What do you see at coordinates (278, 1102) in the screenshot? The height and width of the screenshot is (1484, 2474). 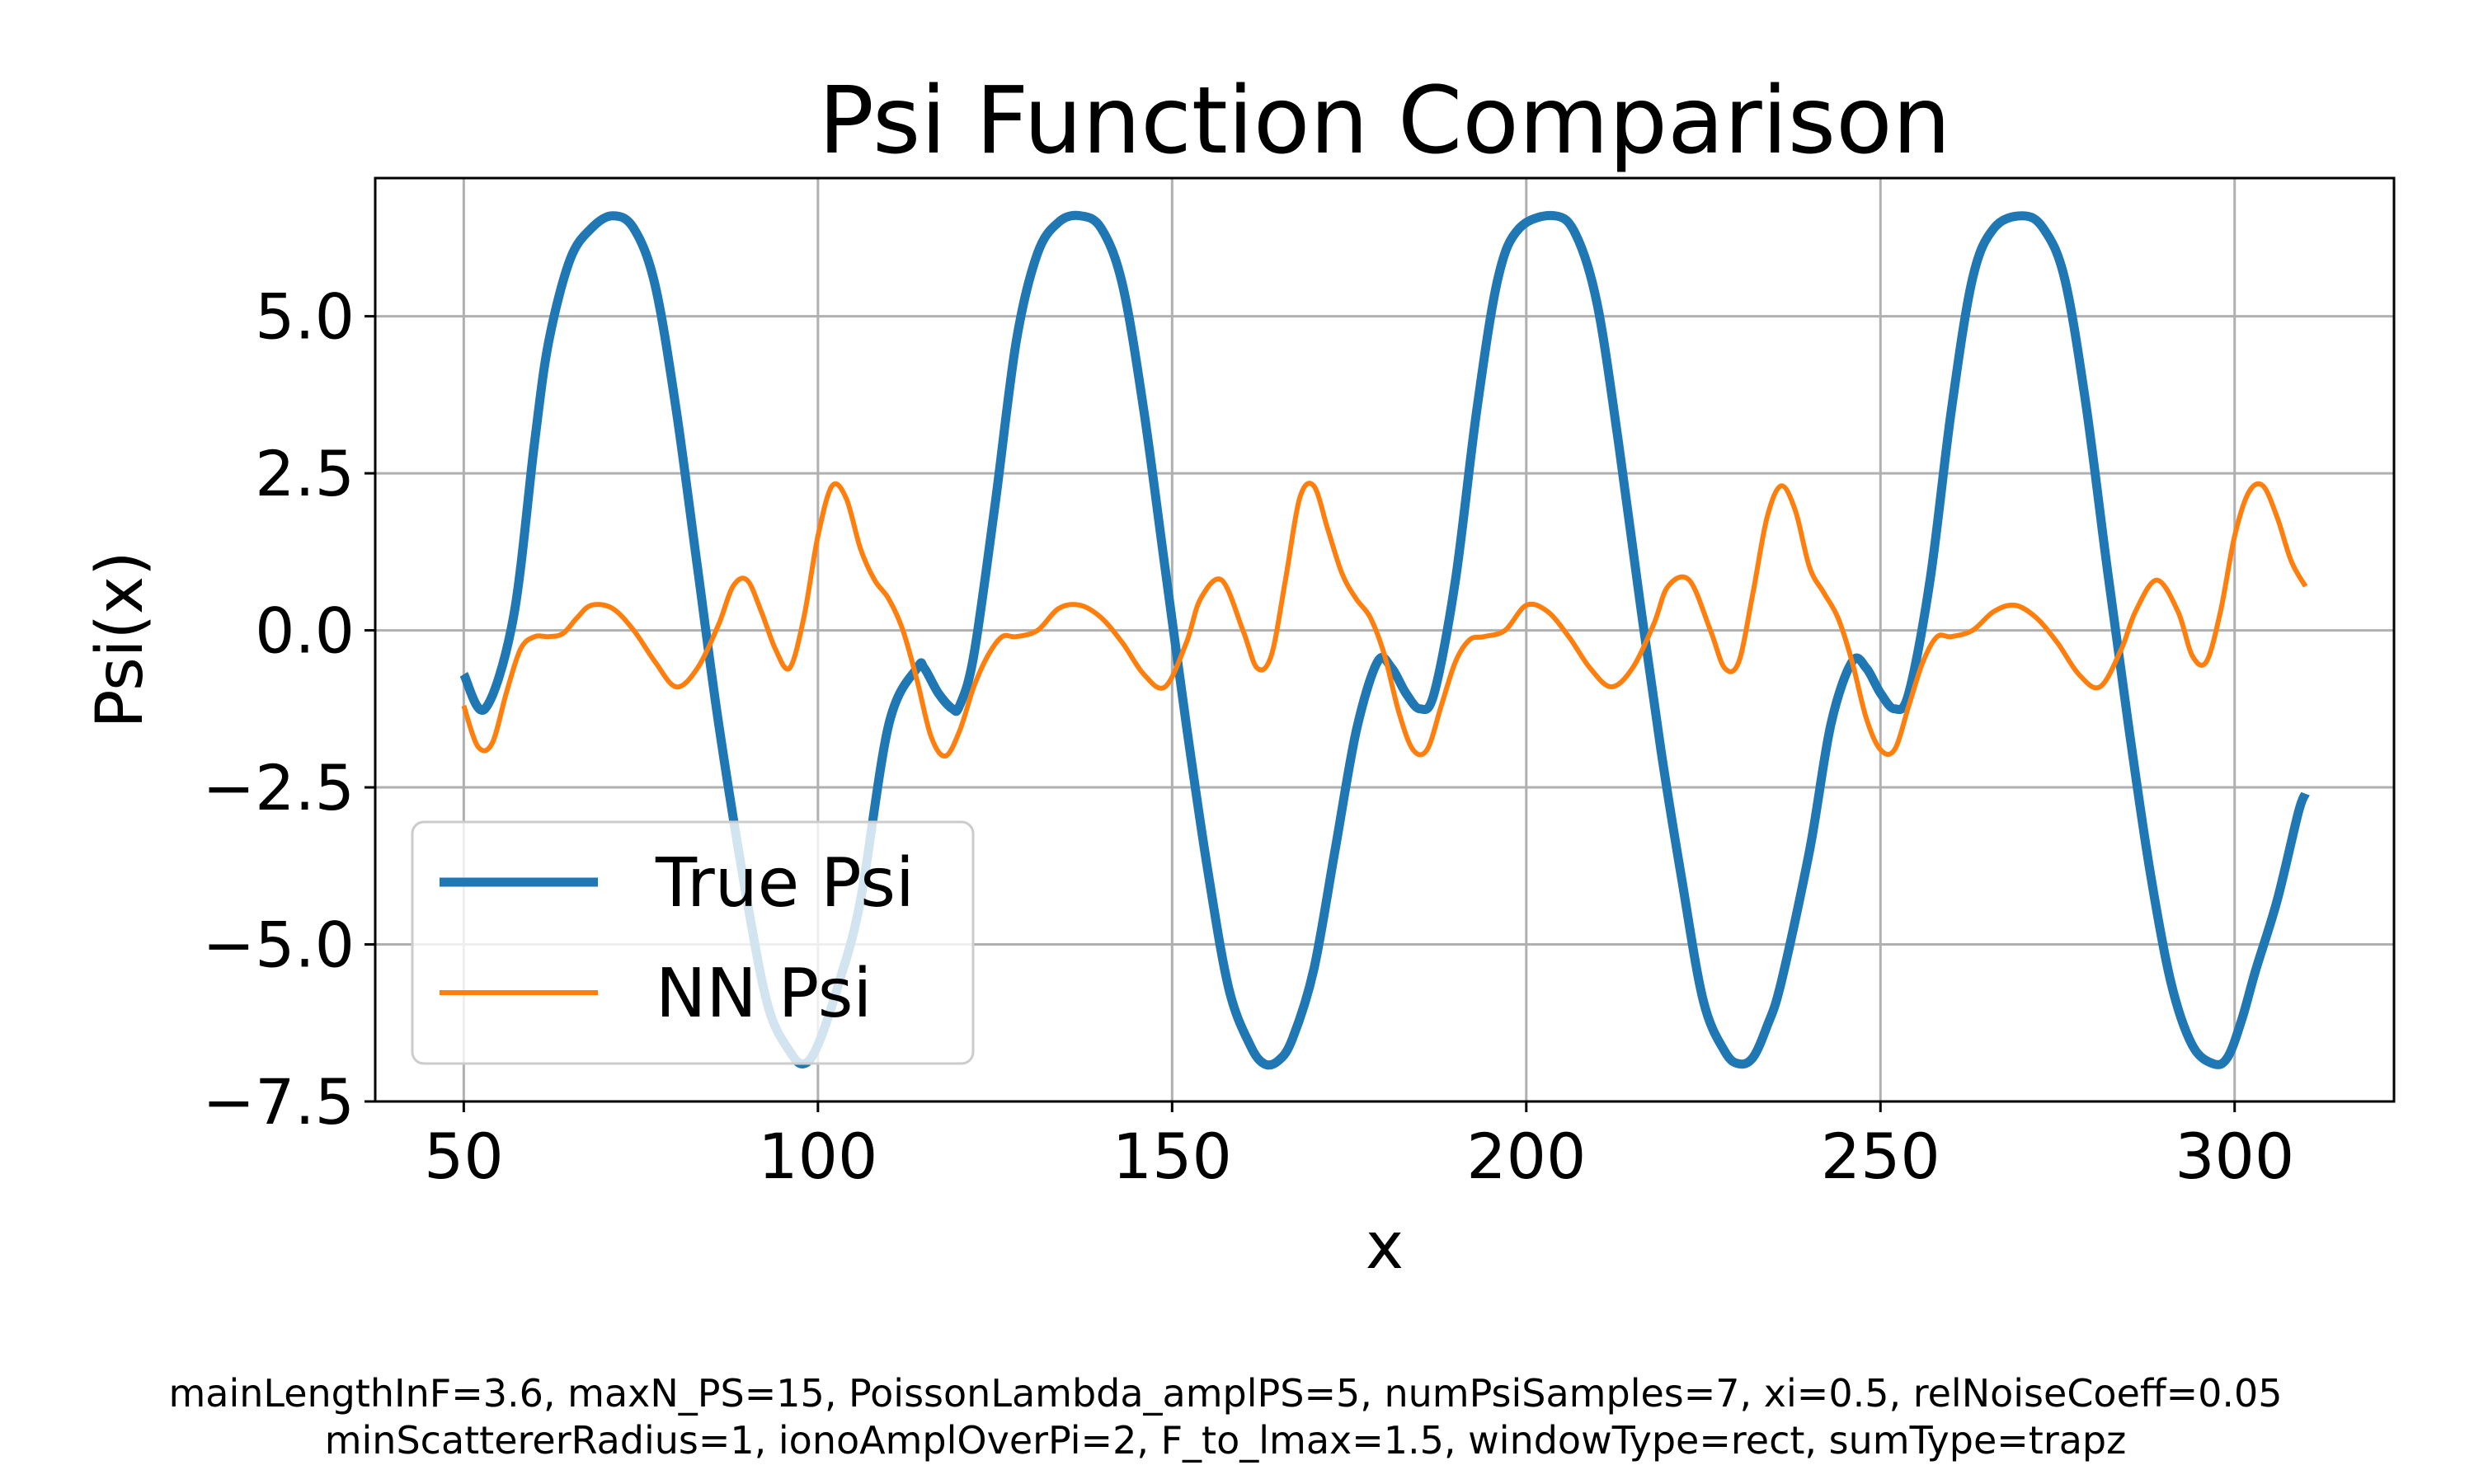 I see `y-tick-label: −7.5` at bounding box center [278, 1102].